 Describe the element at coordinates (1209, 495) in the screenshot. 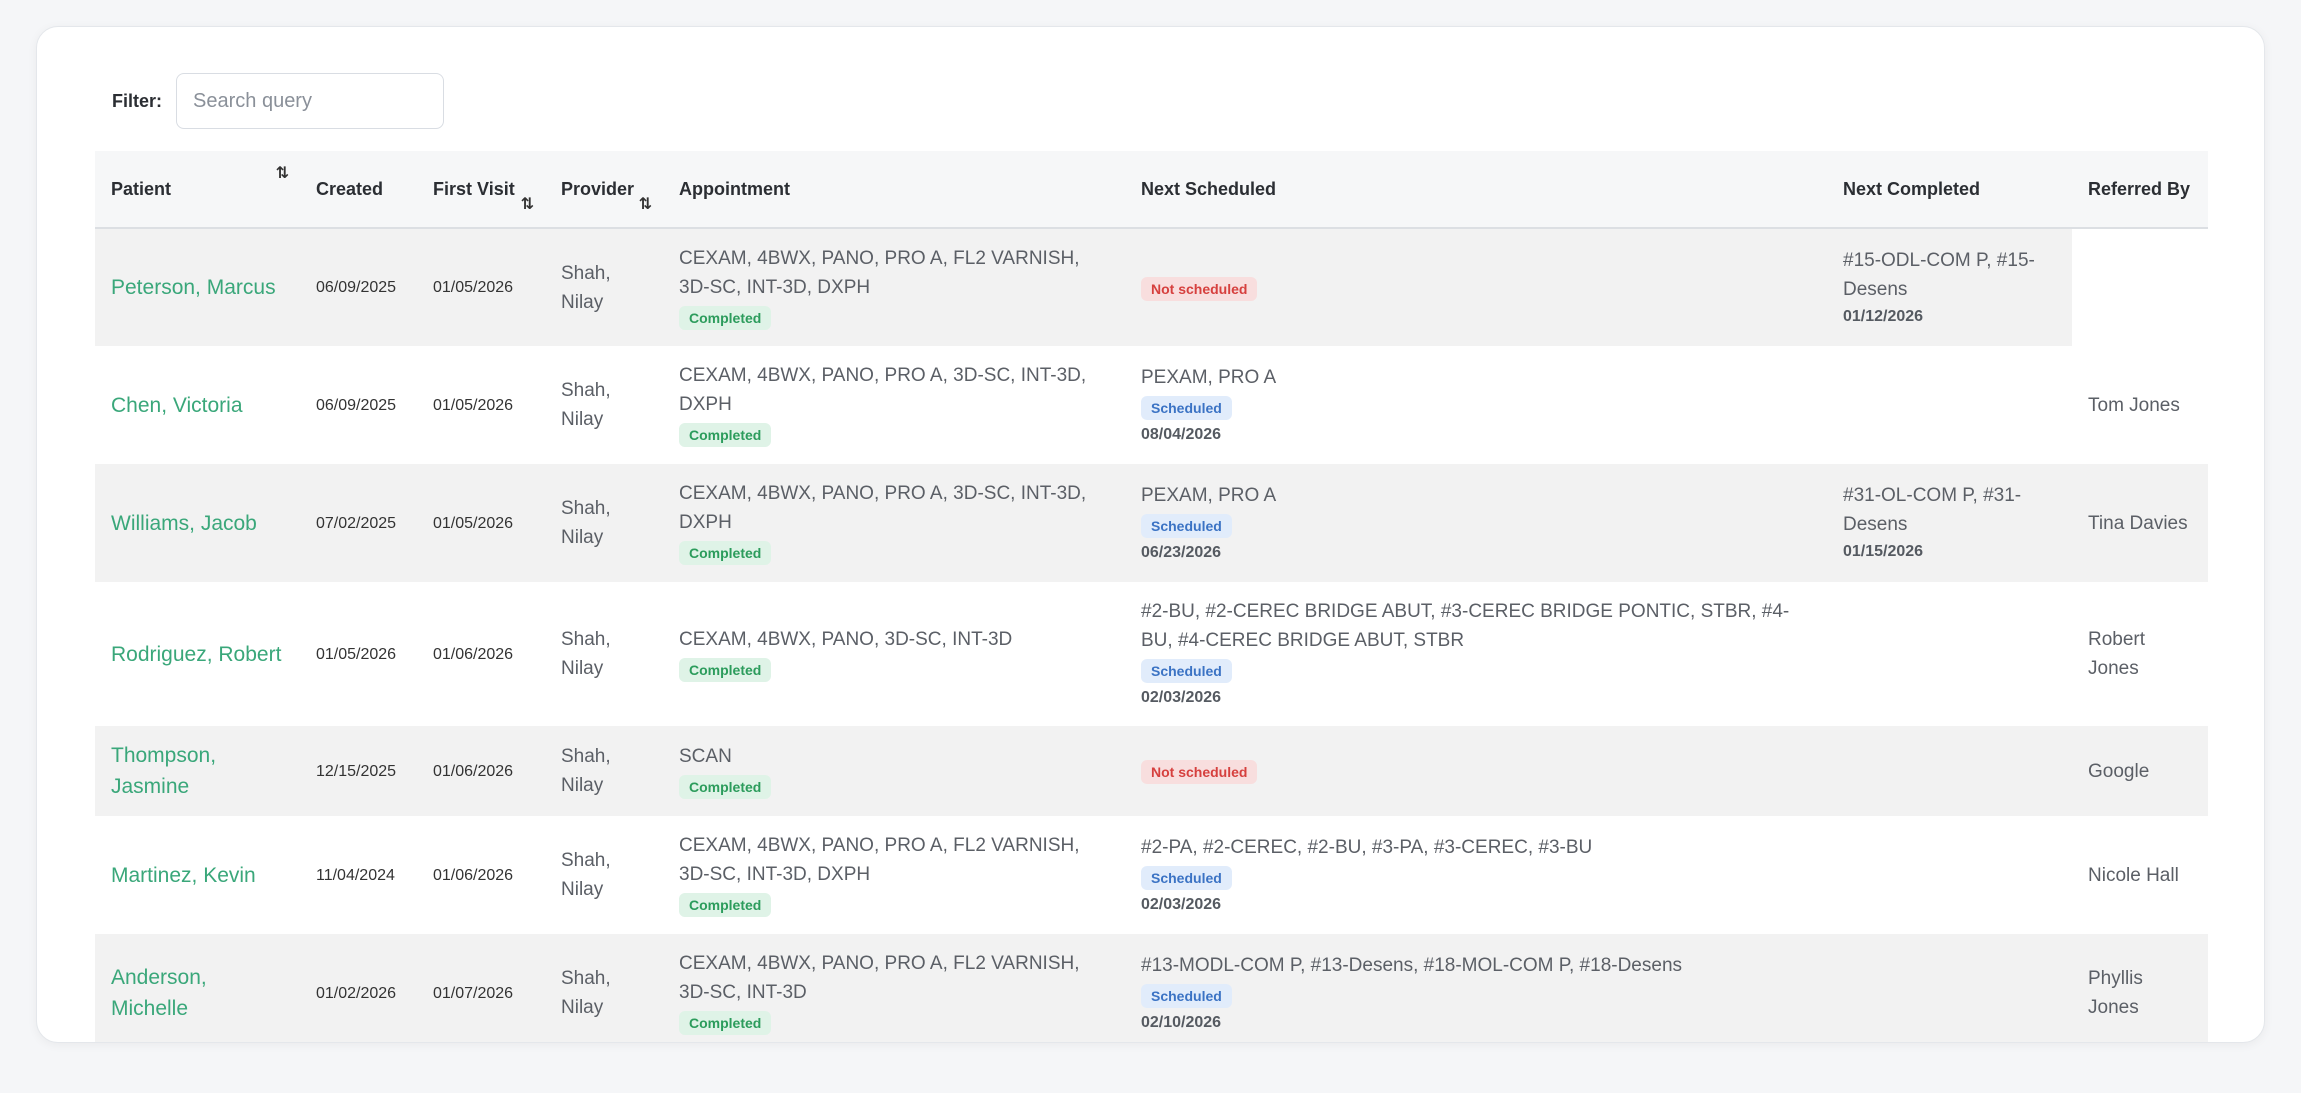

I see `next-scheduled-text: PEXAM, PRO A` at that location.